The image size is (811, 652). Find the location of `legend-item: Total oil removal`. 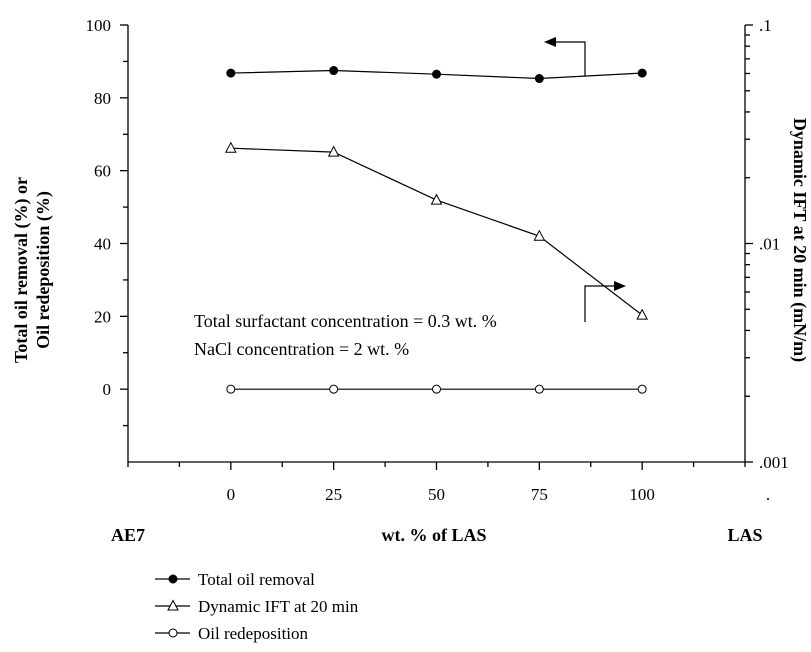

legend-item: Total oil removal is located at coordinates (235, 579).